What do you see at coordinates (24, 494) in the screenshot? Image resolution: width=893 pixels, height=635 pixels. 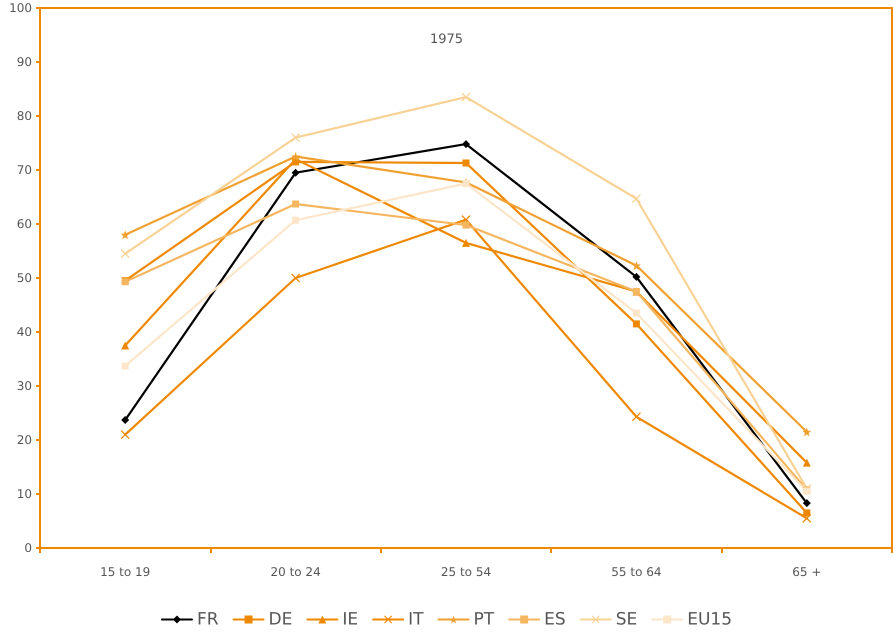 I see `y-tick-label: 10` at bounding box center [24, 494].